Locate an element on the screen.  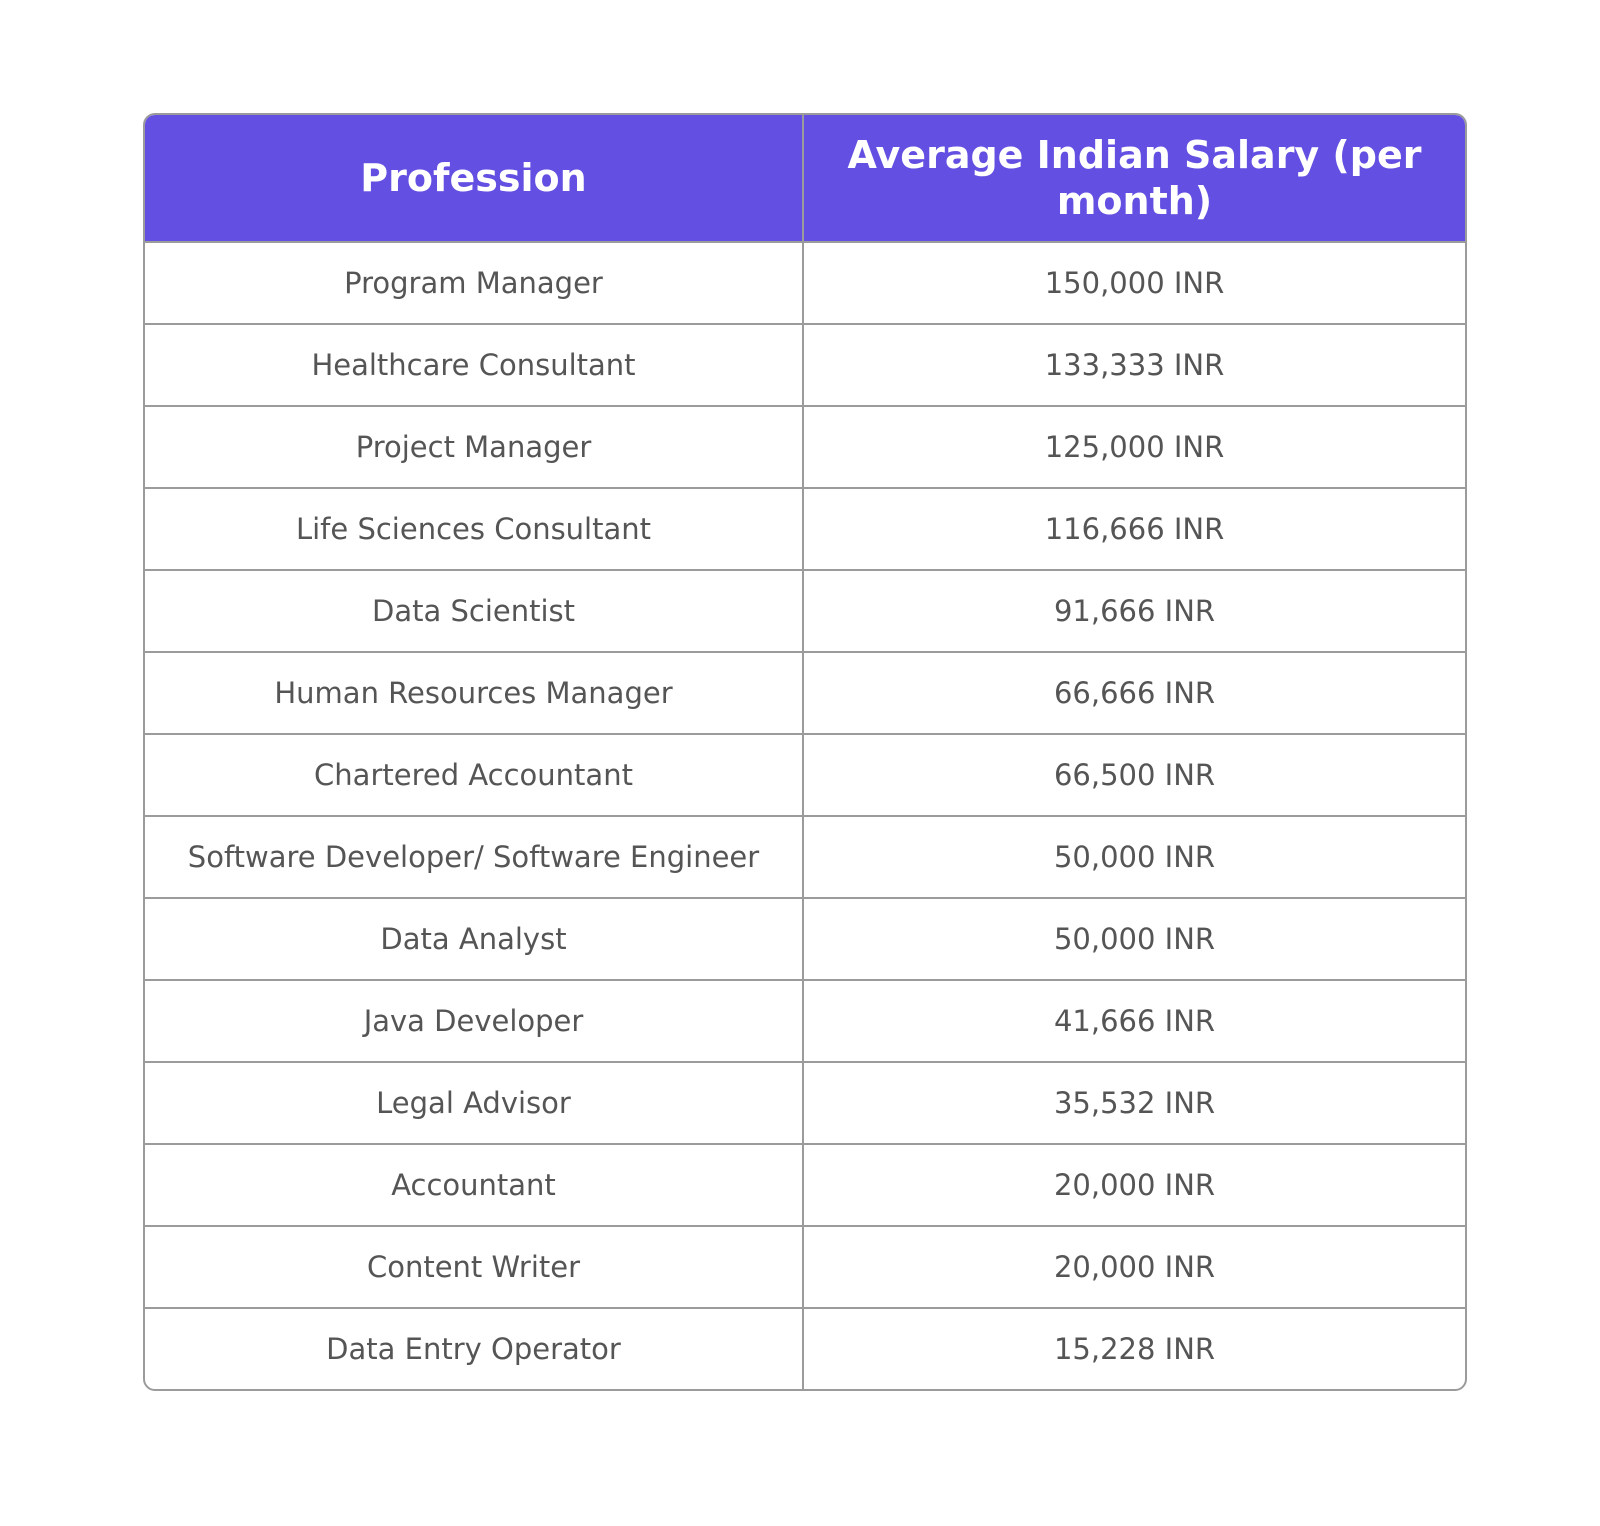
profession-cell: Healthcare Consultant is located at coordinates (474, 364).